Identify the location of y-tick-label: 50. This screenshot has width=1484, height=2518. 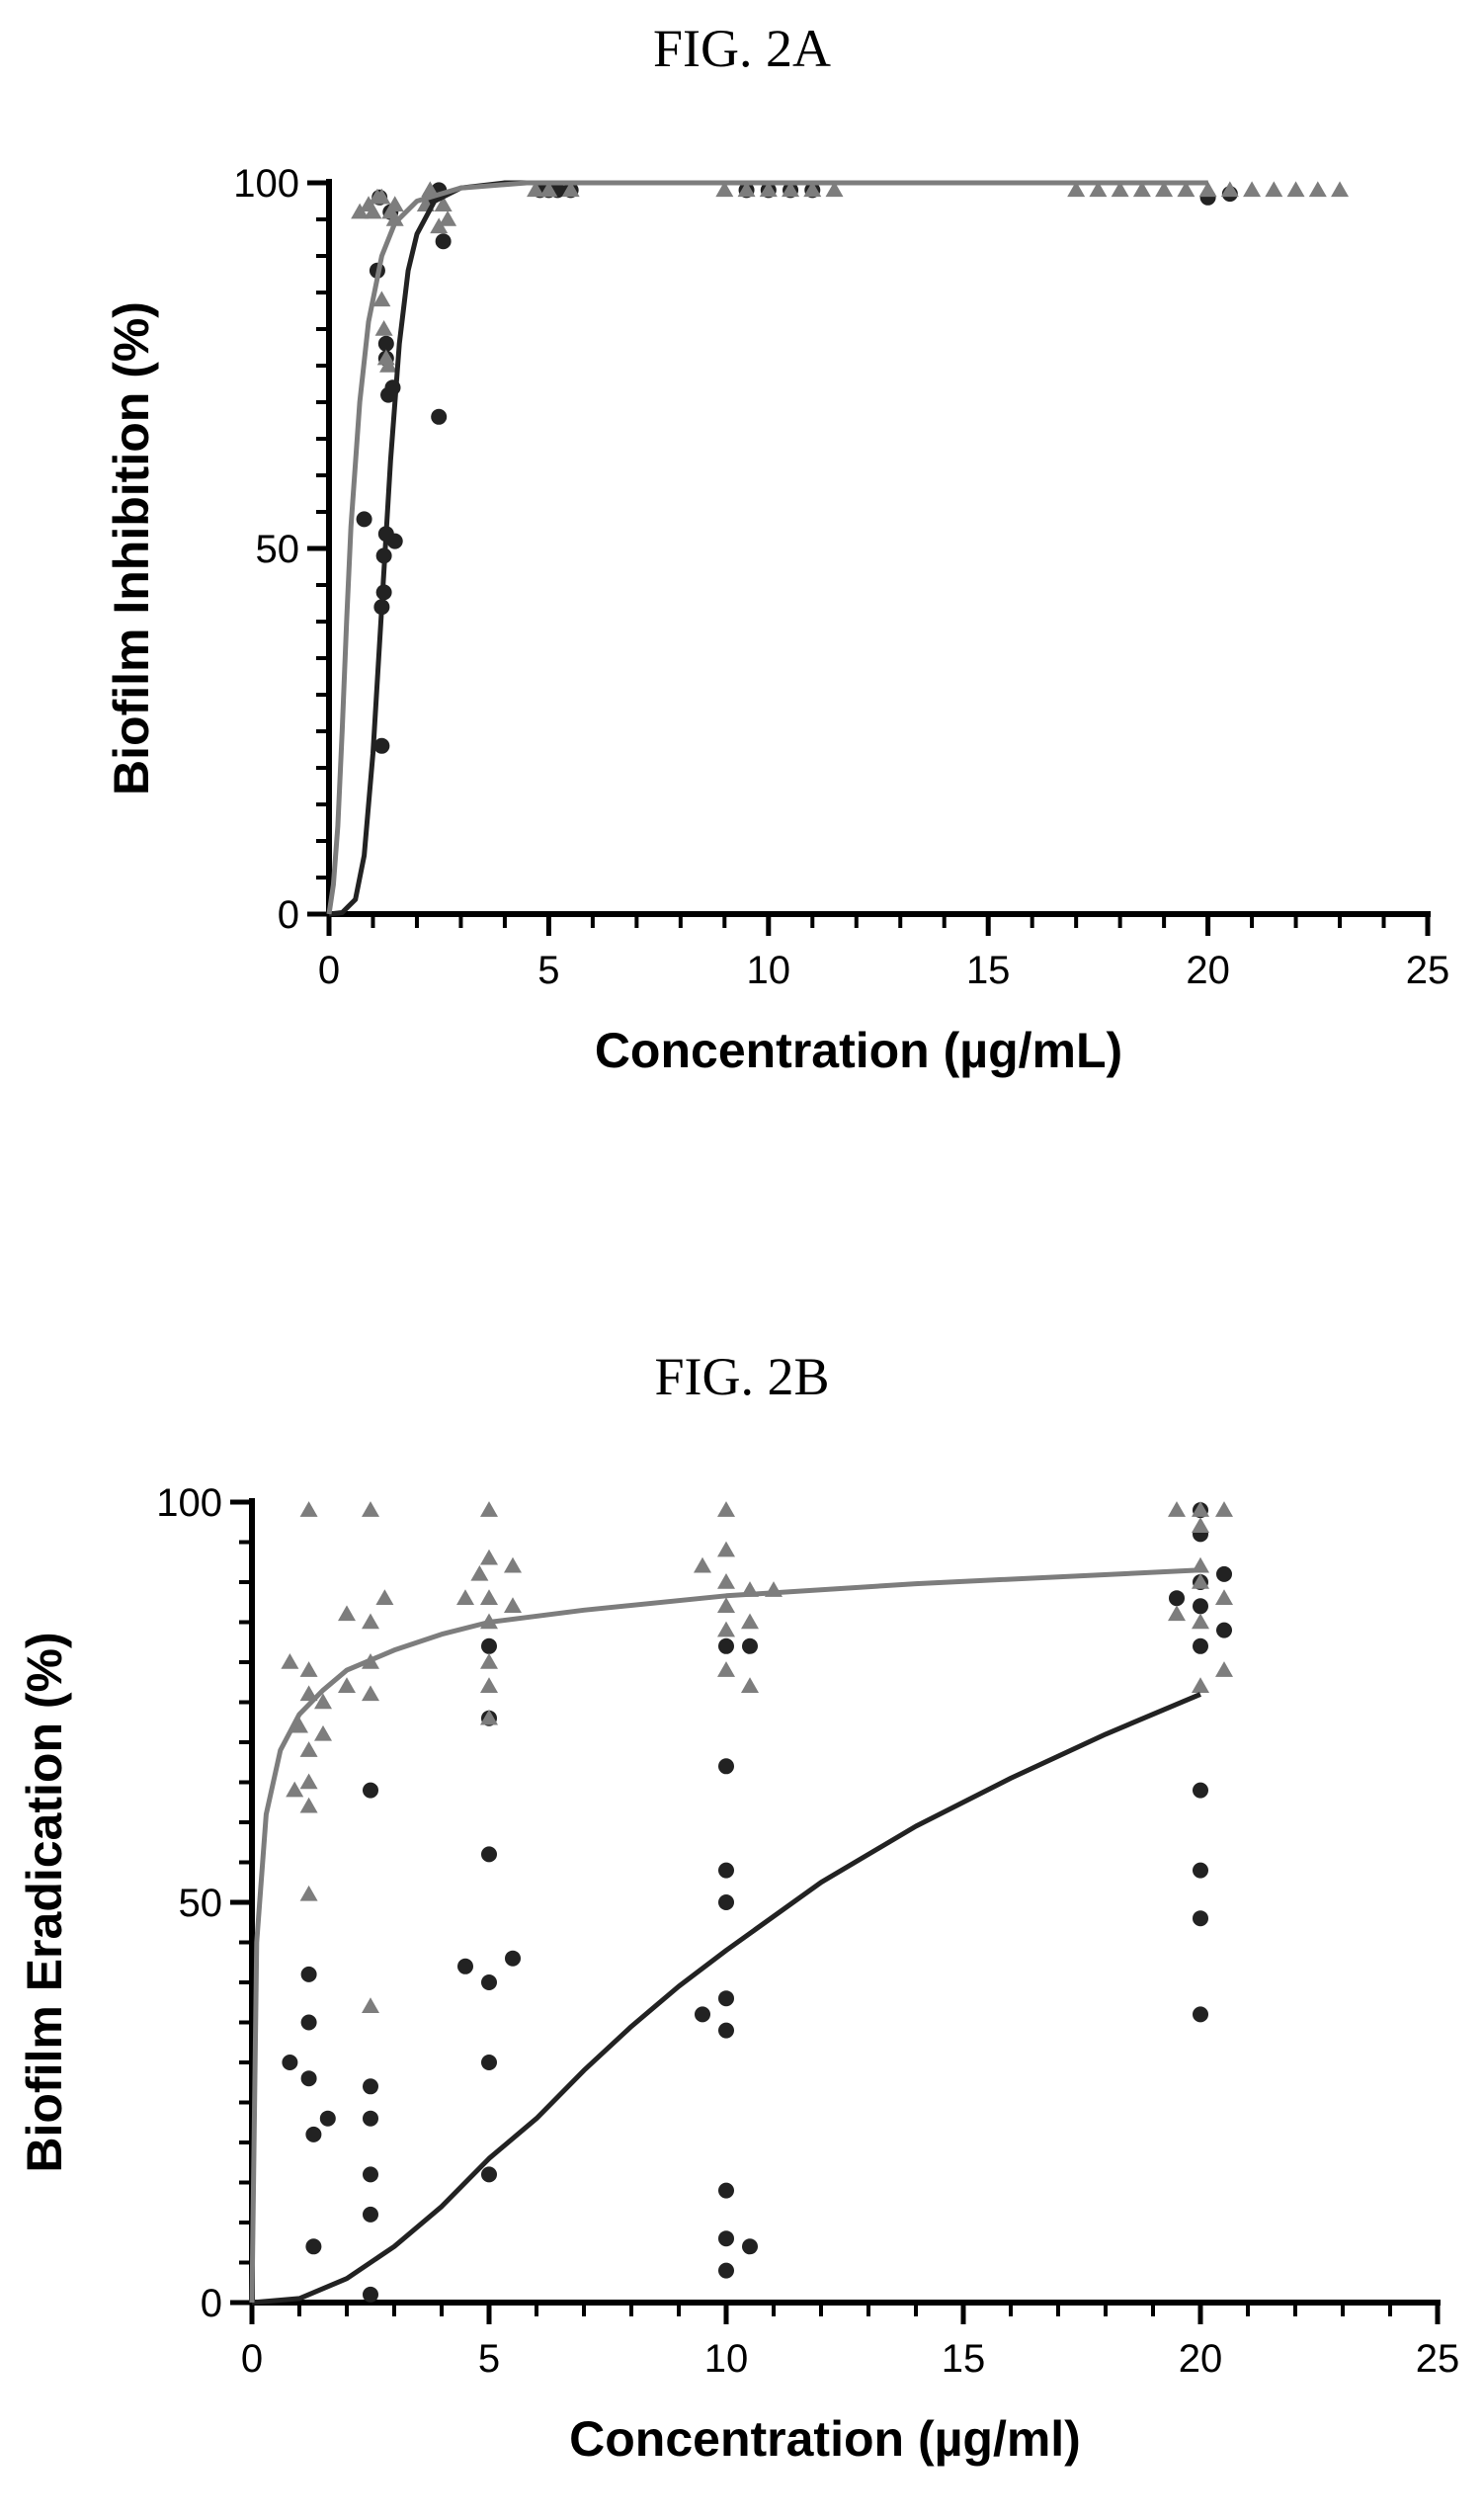
(201, 1903).